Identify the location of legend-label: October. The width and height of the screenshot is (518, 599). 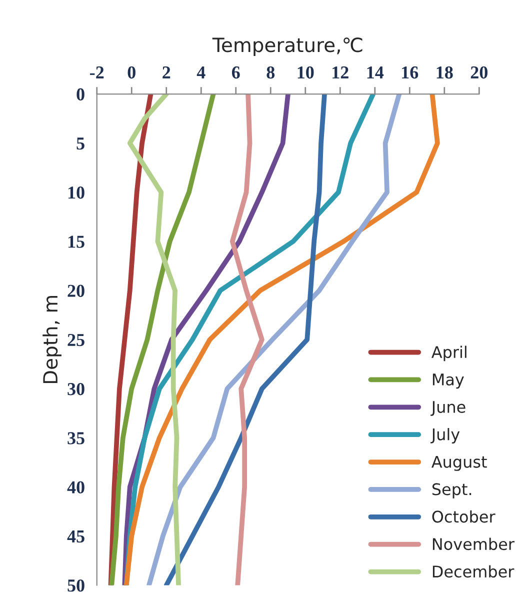
(464, 516).